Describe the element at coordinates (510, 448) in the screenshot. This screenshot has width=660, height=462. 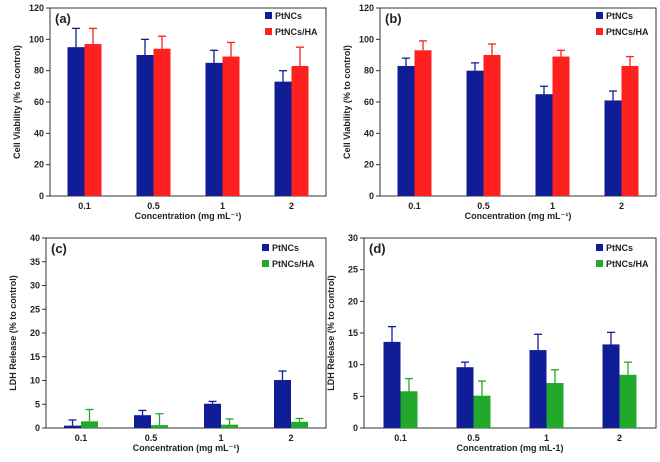
I see `x-axis-title: Concentration (mg mL-1)` at that location.